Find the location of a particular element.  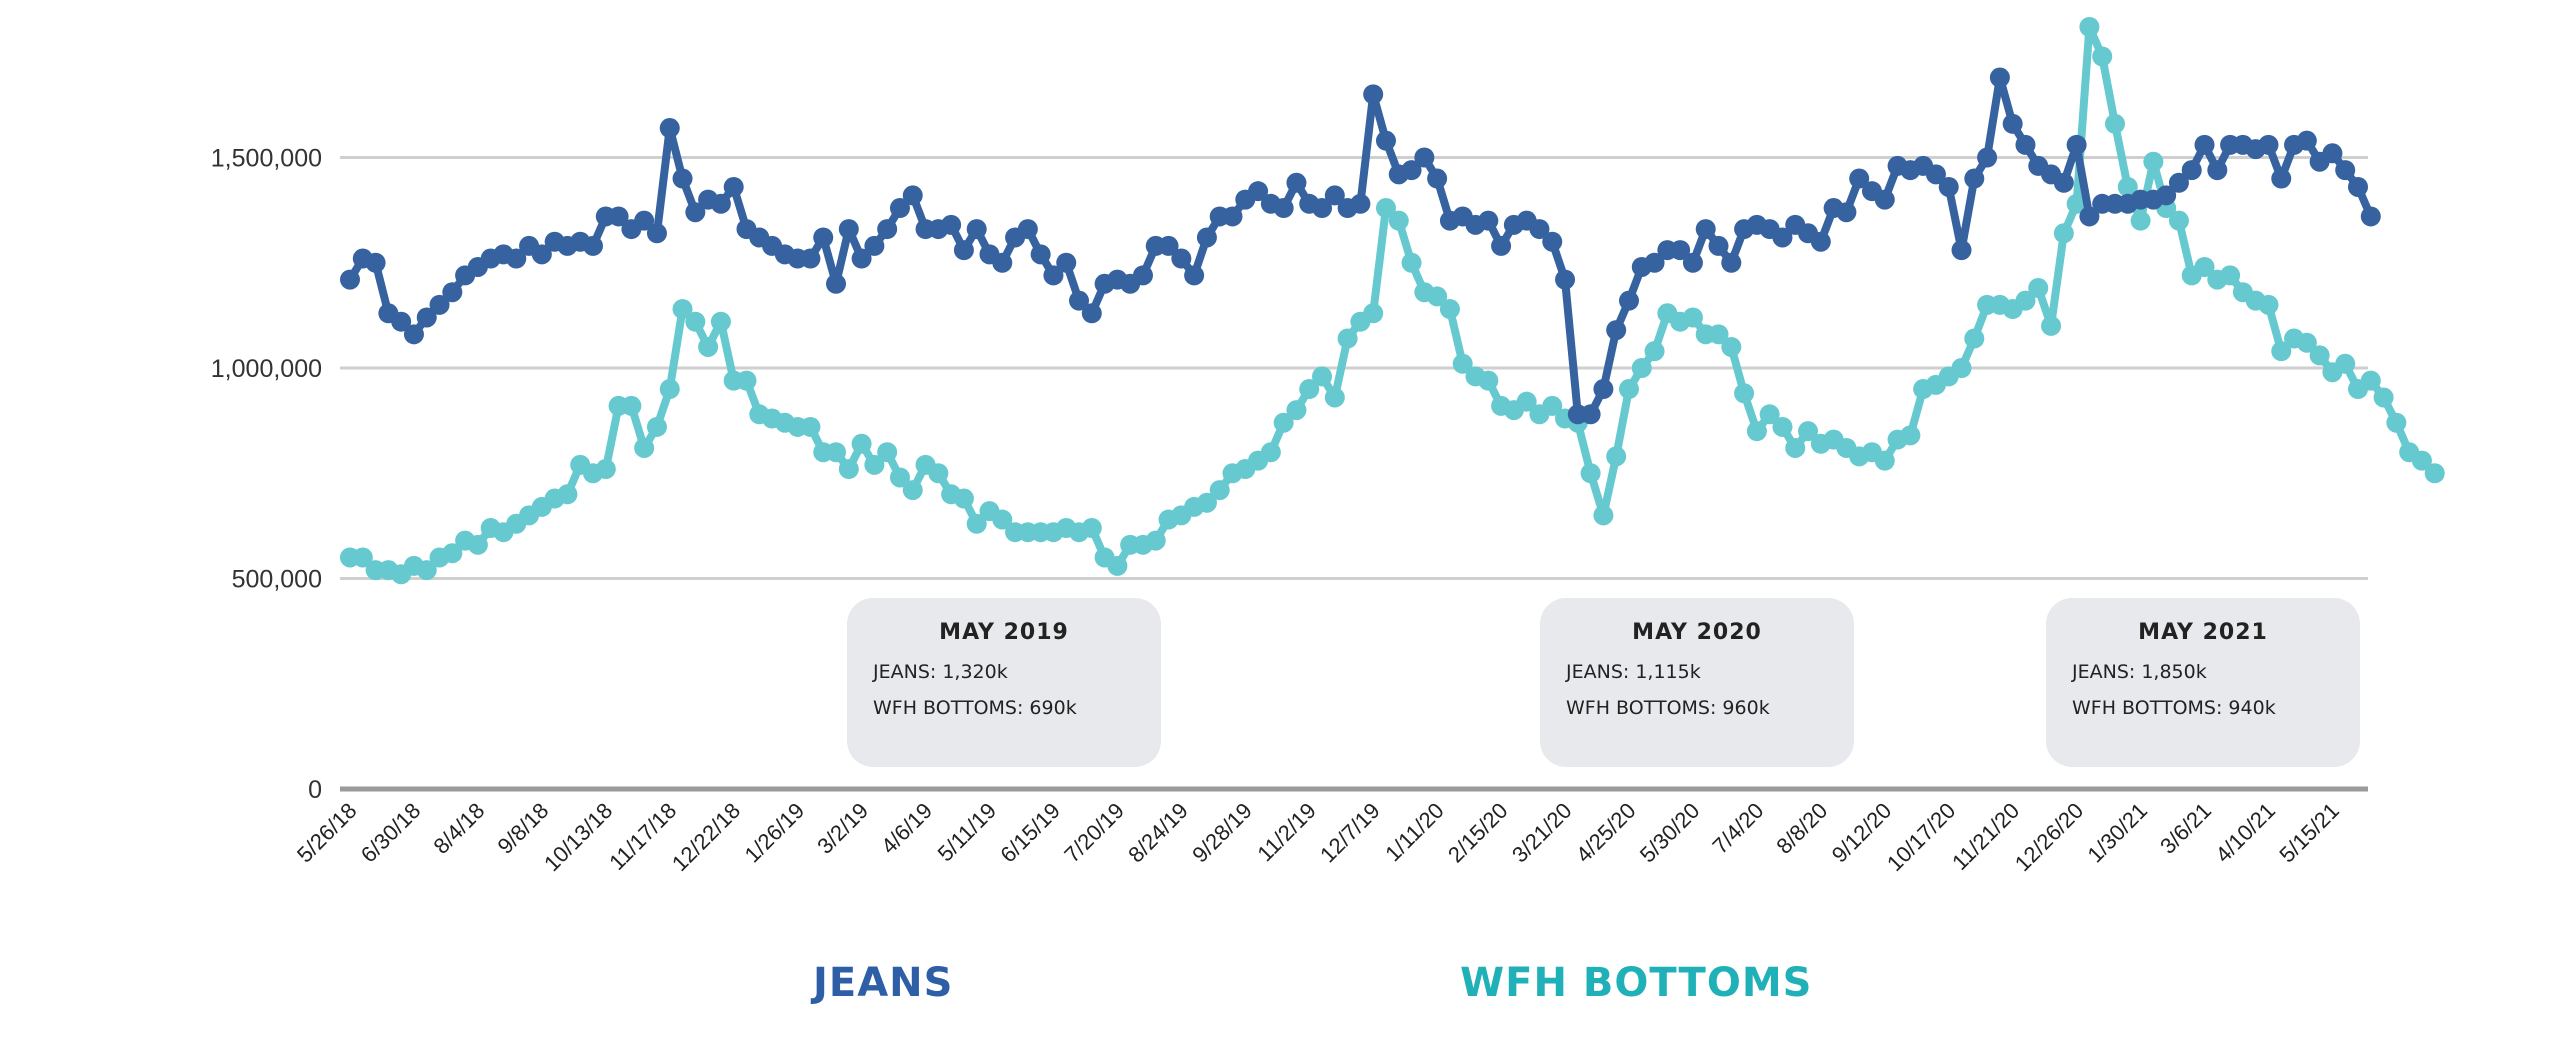

x-tick-label: 6/15/19 is located at coordinates (1030, 833).